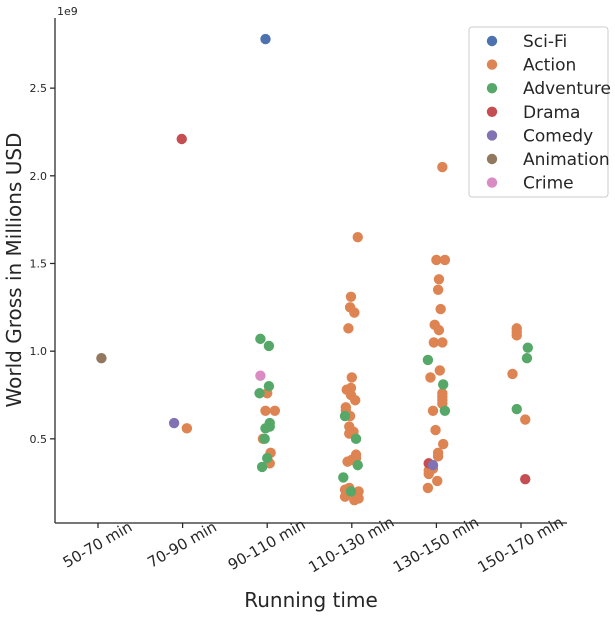  Describe the element at coordinates (14, 270) in the screenshot. I see `y-axis-title: World Gross in Millions USD` at that location.